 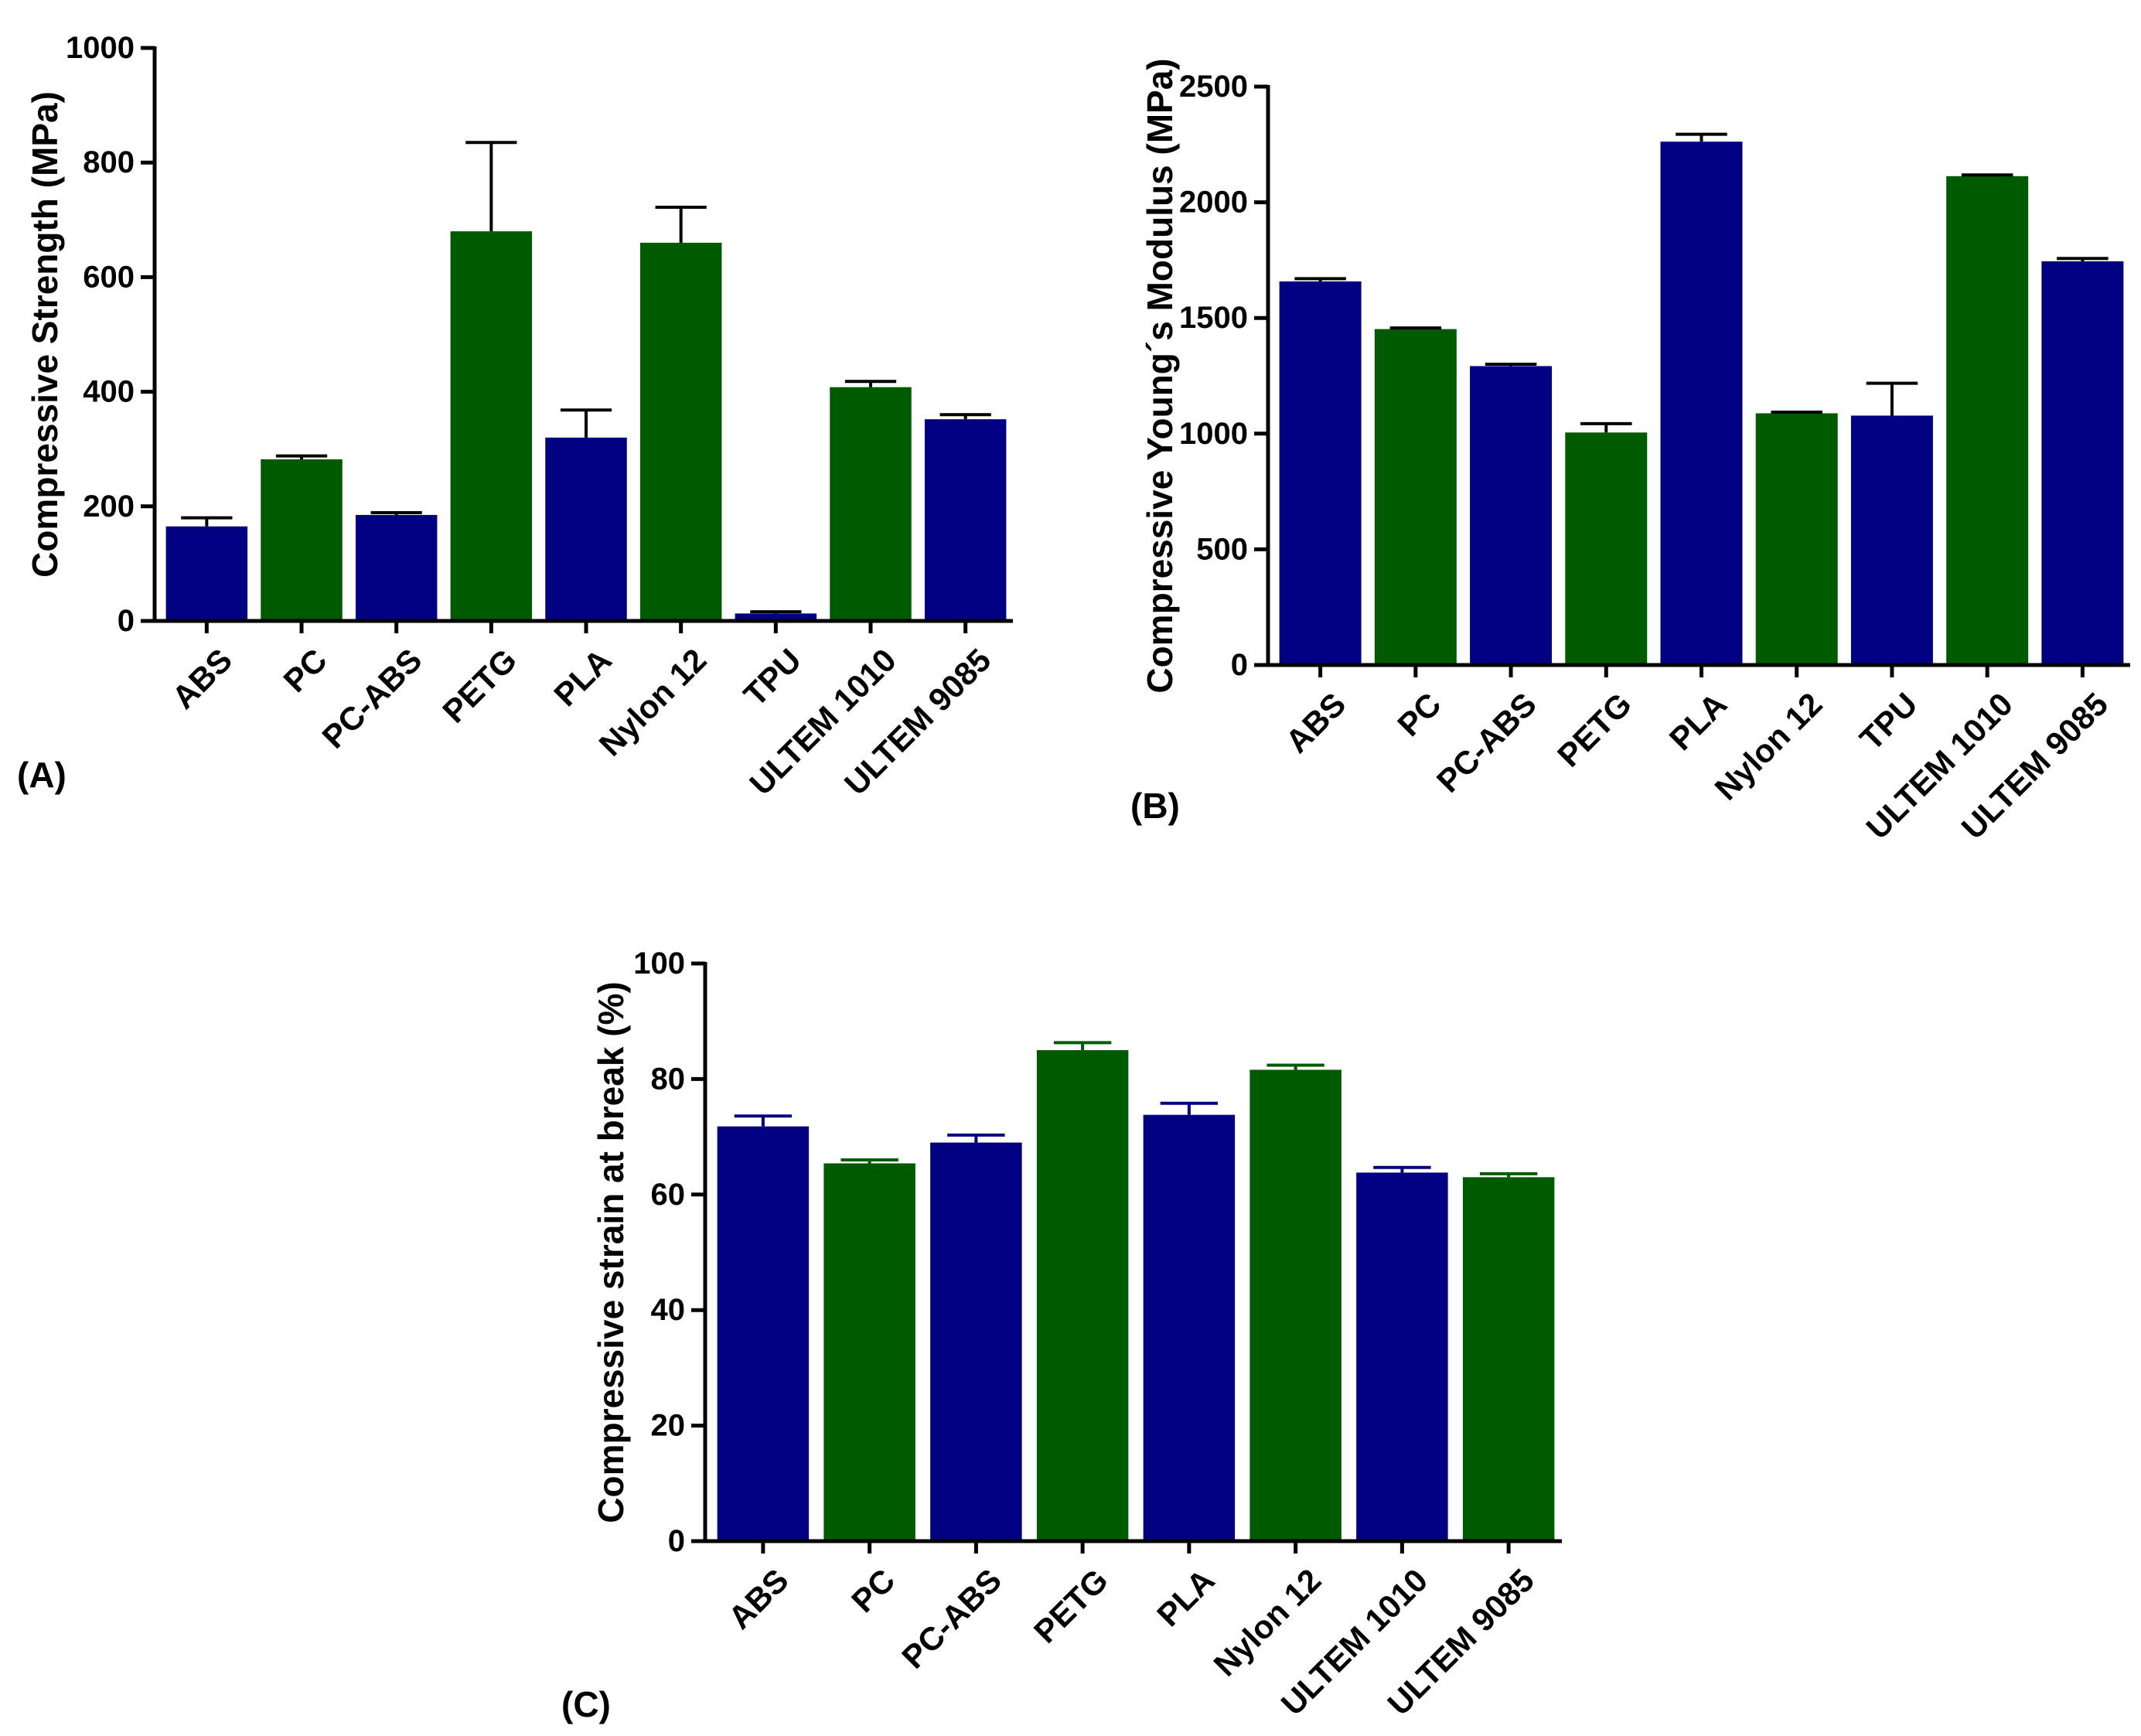 What do you see at coordinates (1155, 806) in the screenshot?
I see `panel-label: (B)` at bounding box center [1155, 806].